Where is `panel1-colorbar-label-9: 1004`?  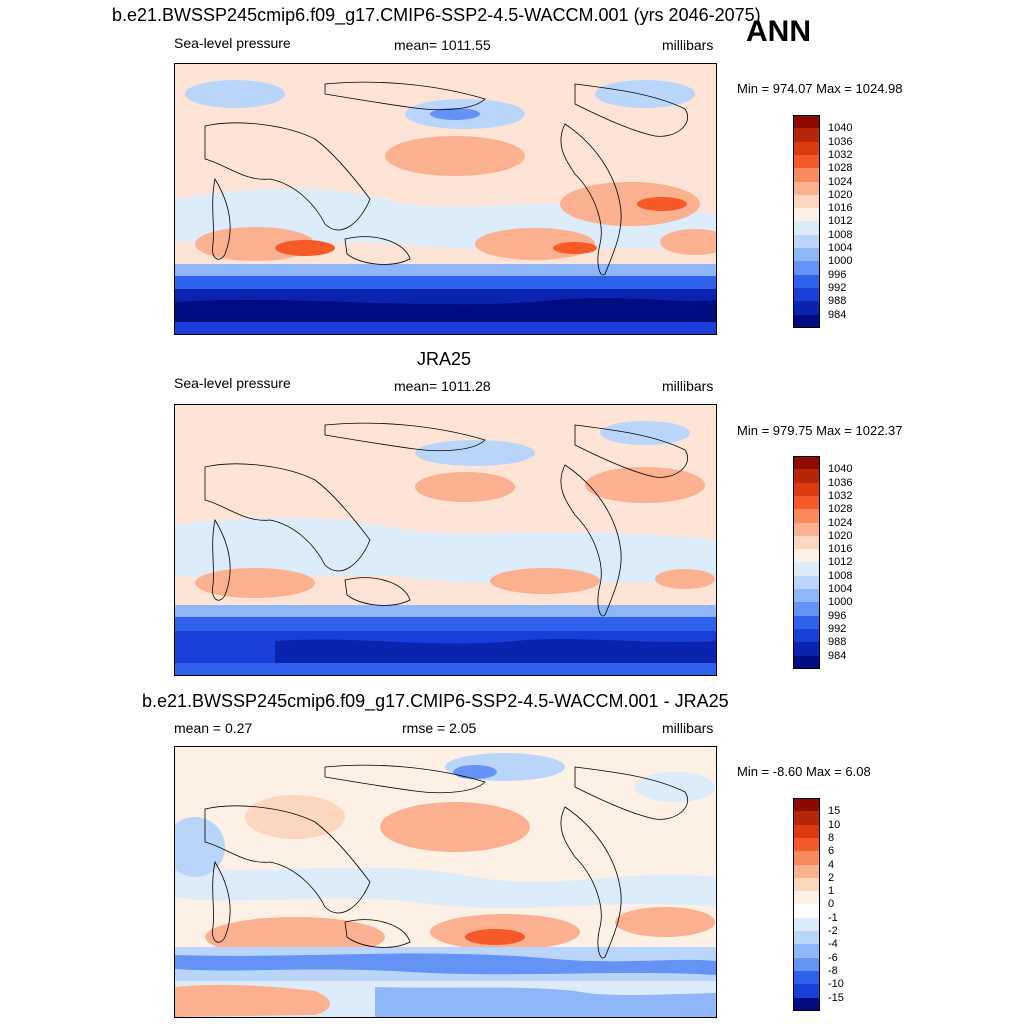 panel1-colorbar-label-9: 1004 is located at coordinates (840, 248).